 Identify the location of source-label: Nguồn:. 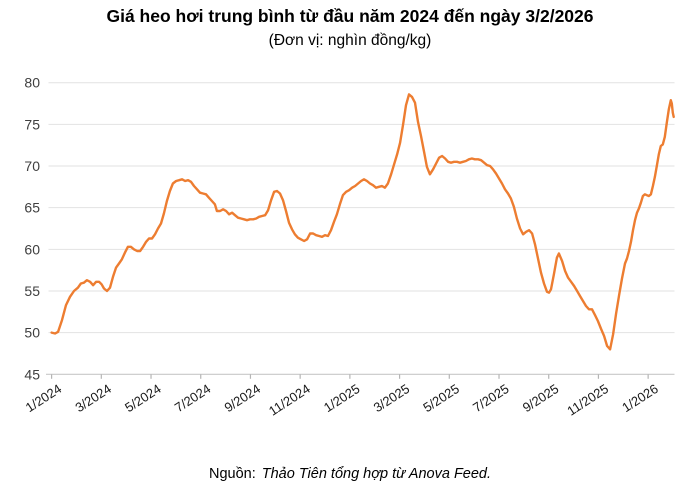
(232, 474).